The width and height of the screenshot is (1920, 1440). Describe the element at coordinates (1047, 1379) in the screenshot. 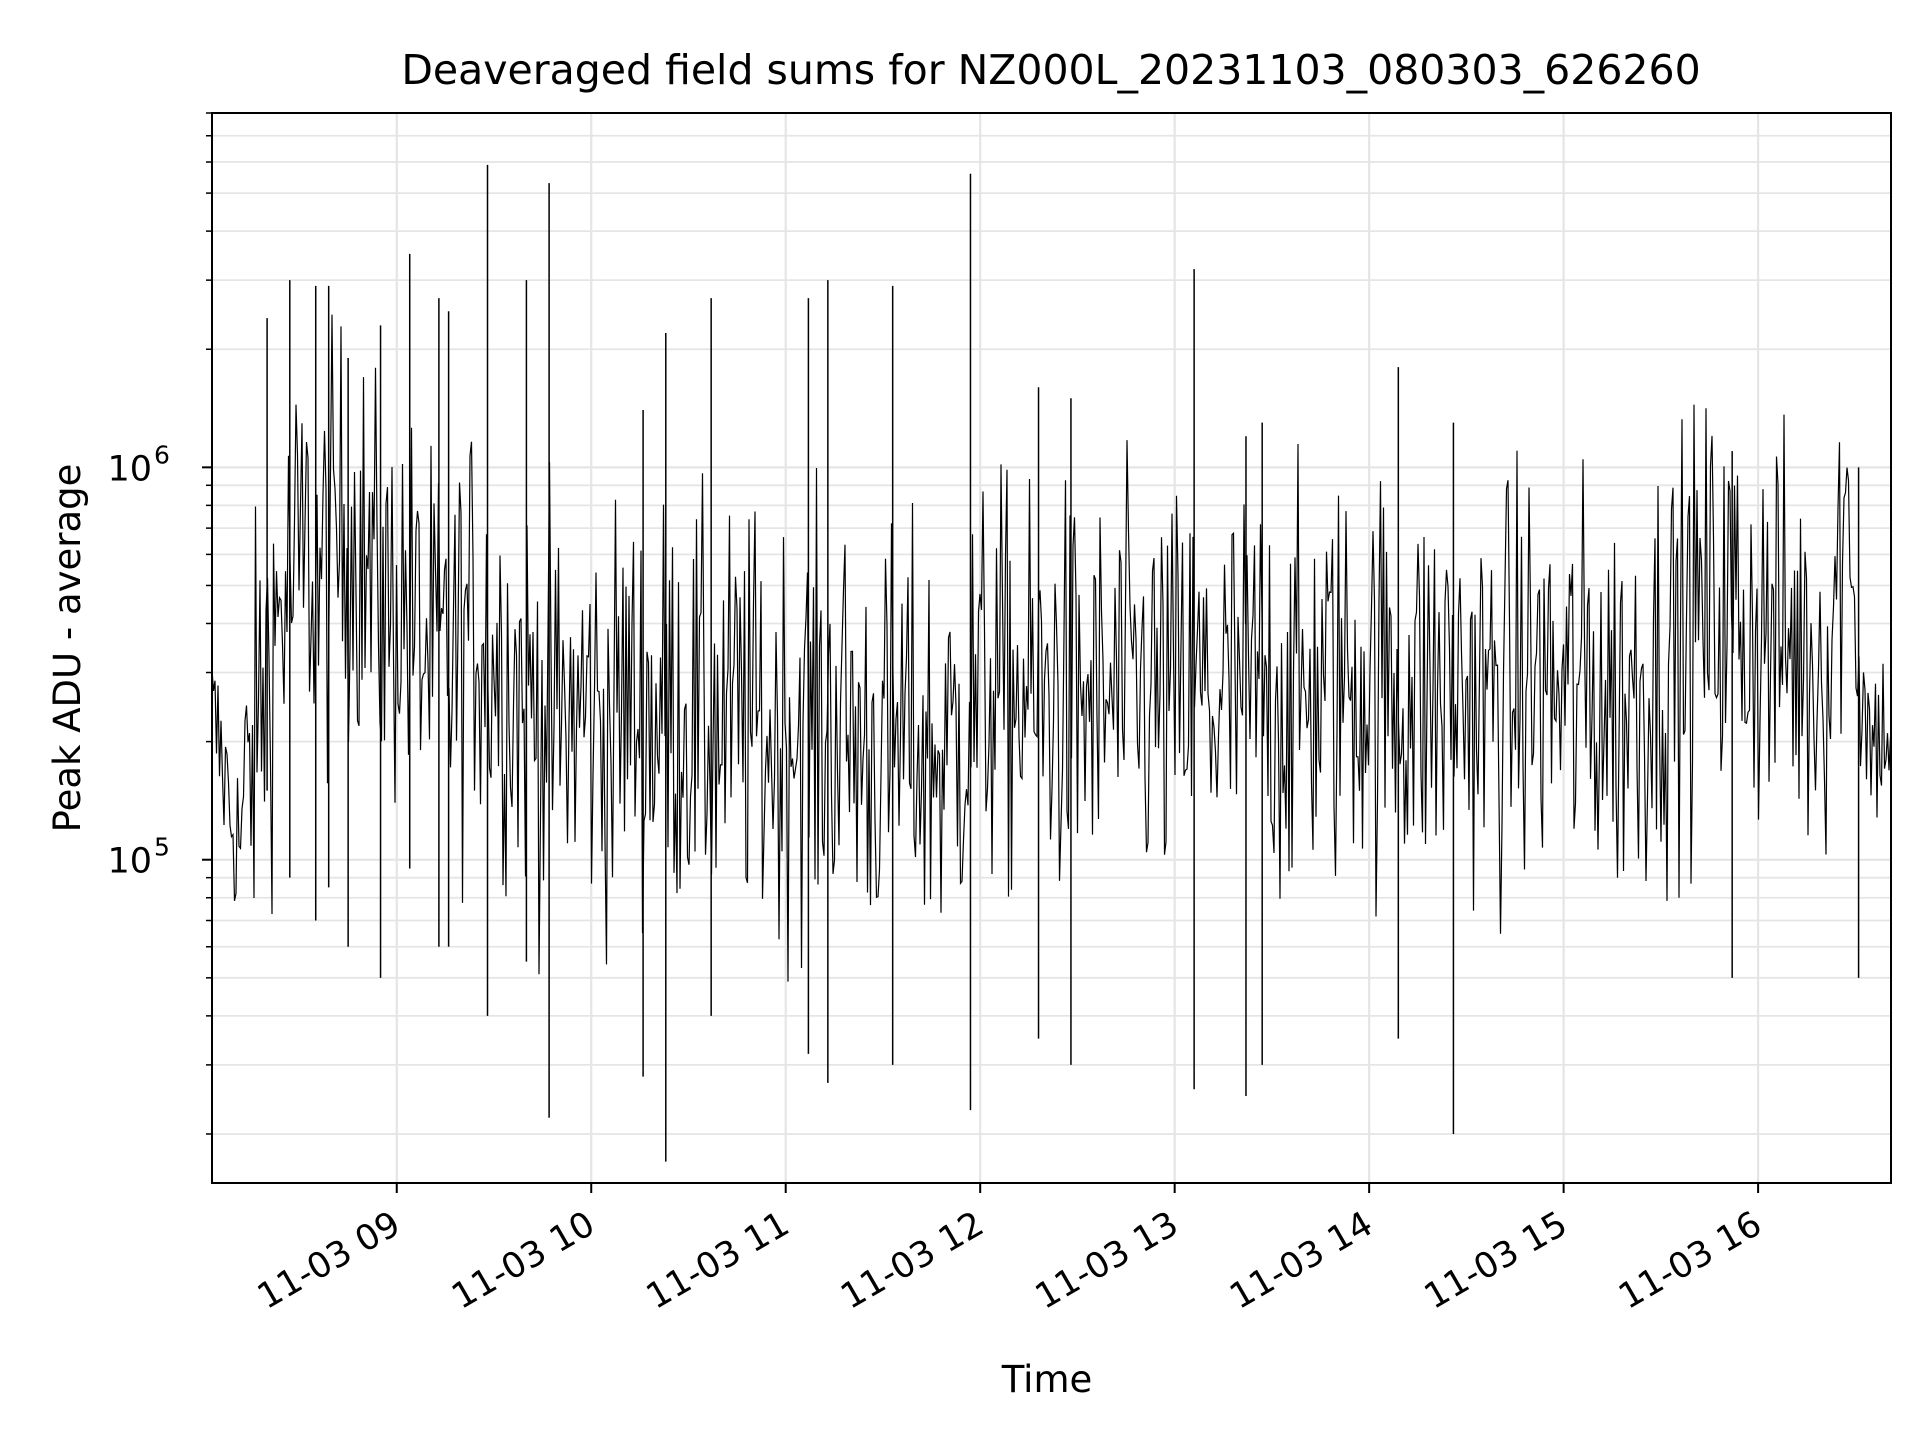

I see `x-axis-label: Time` at that location.